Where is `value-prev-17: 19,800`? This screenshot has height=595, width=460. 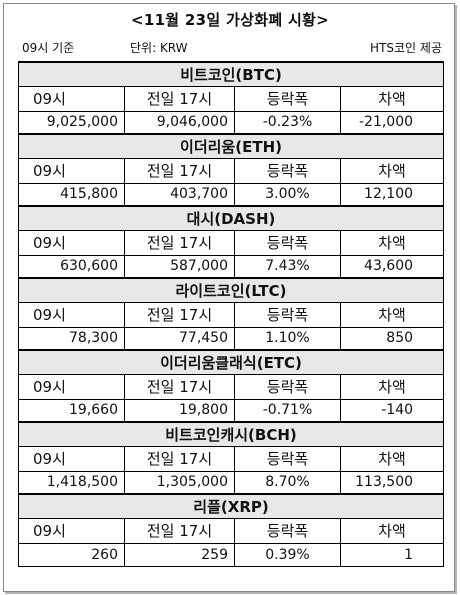
value-prev-17: 19,800 is located at coordinates (179, 410).